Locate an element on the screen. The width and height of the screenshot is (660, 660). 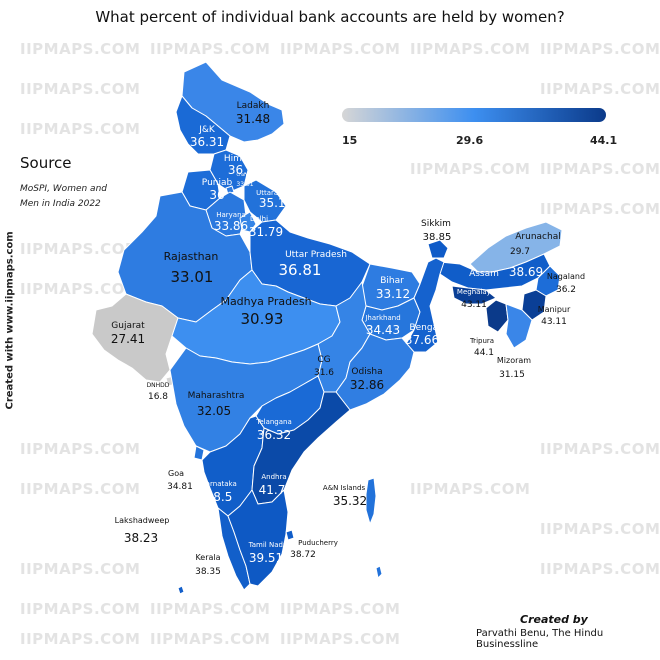
region-value-tn: 39.51 is located at coordinates (266, 558).